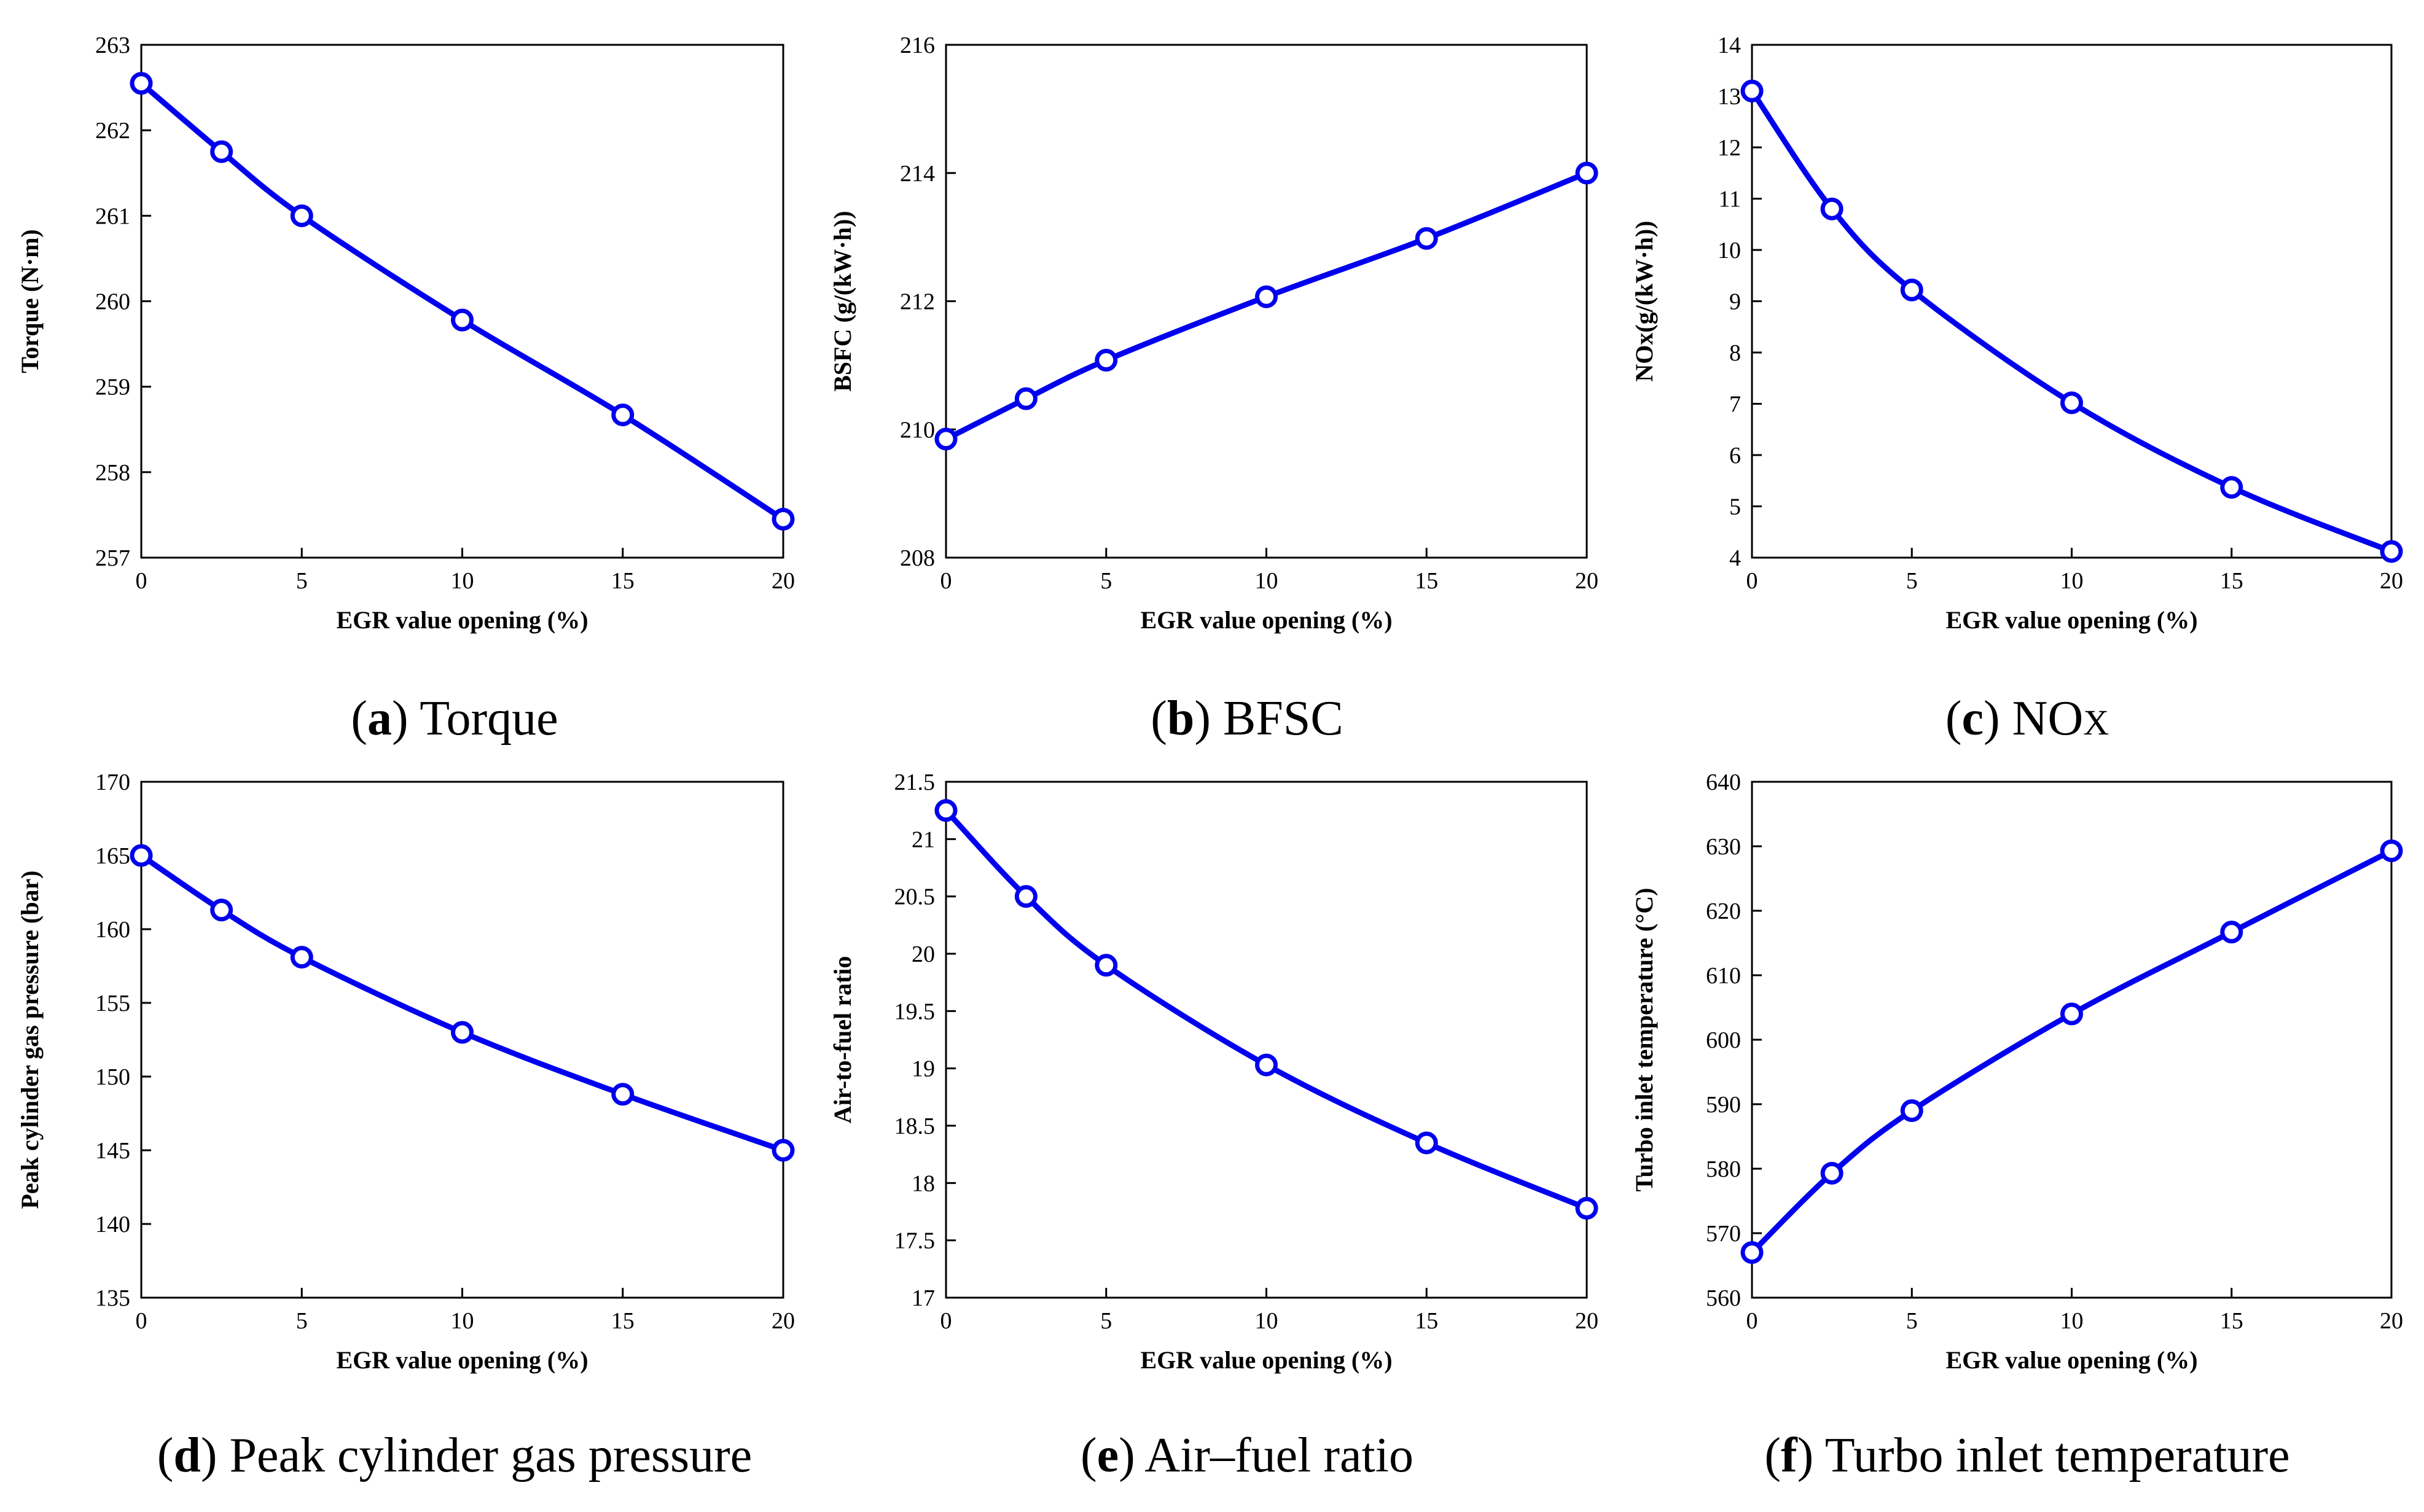 The height and width of the screenshot is (1512, 2424). Describe the element at coordinates (842, 301) in the screenshot. I see `y-axis-label: BSFC (g/(kW·h))` at that location.